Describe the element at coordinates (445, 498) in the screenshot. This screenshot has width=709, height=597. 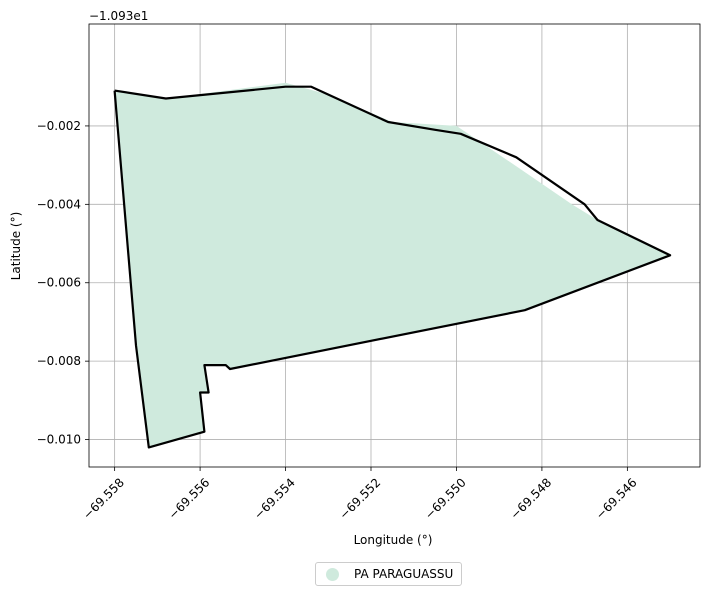
I see `x-tick-label: −69.550` at that location.